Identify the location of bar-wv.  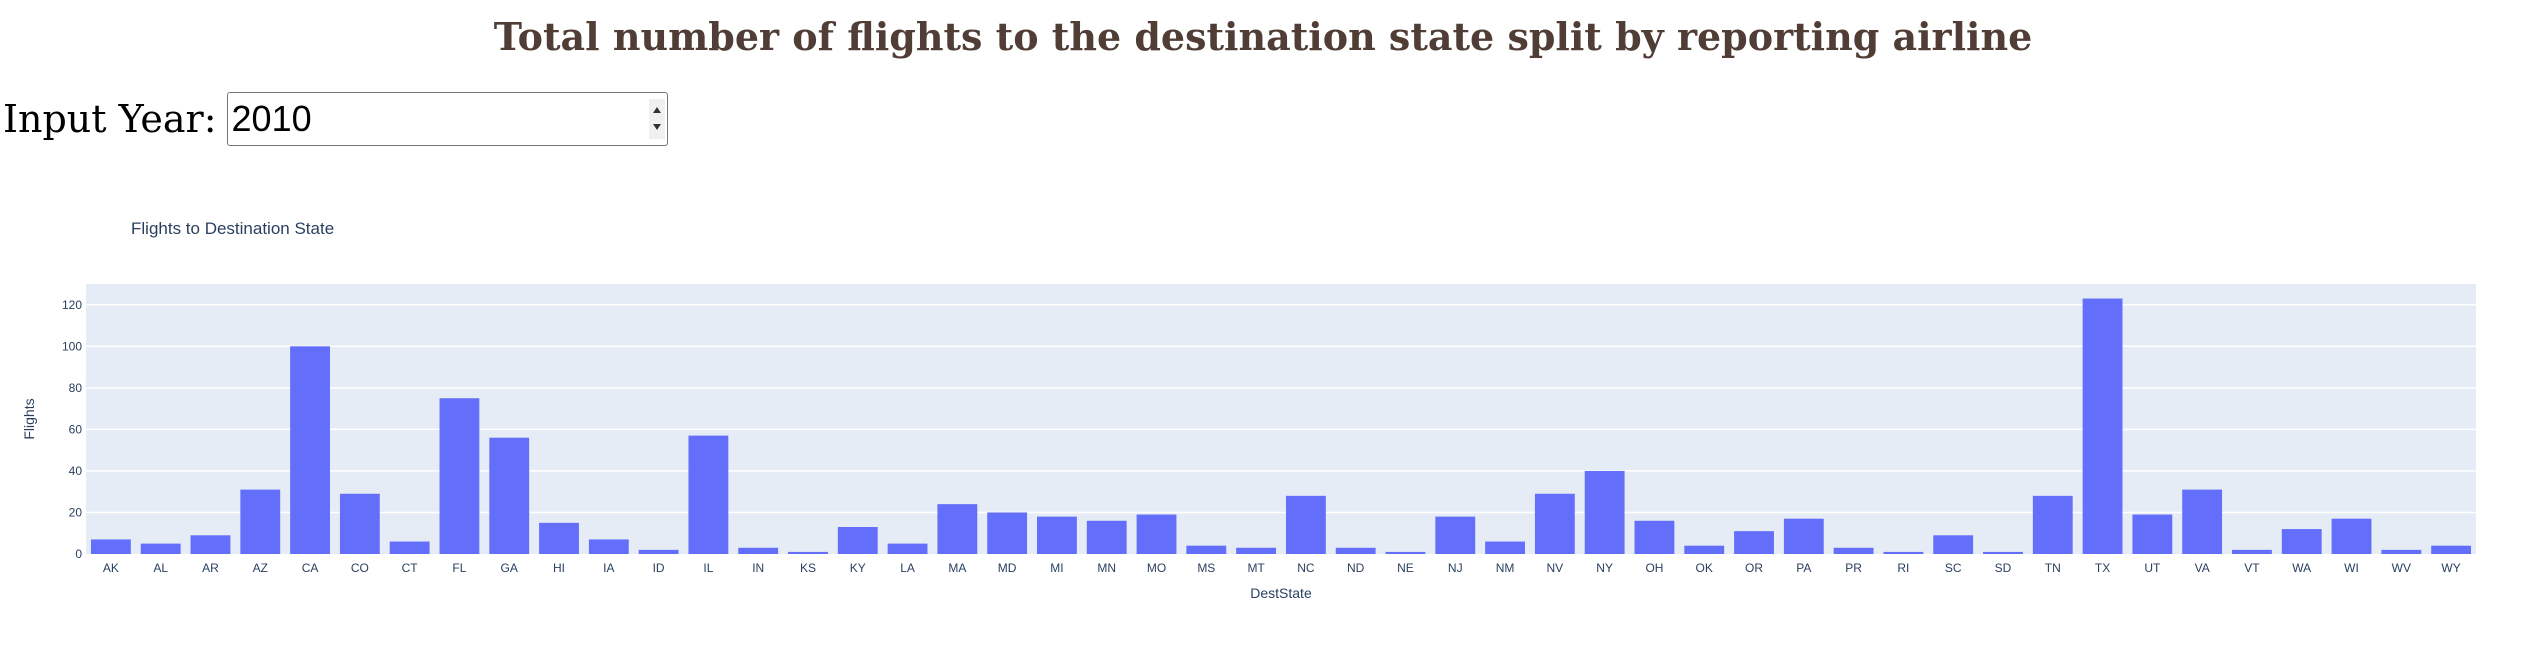
(2401, 551).